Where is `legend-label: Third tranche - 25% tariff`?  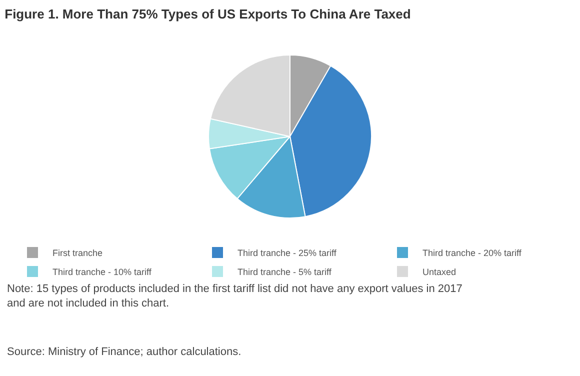 legend-label: Third tranche - 25% tariff is located at coordinates (287, 253).